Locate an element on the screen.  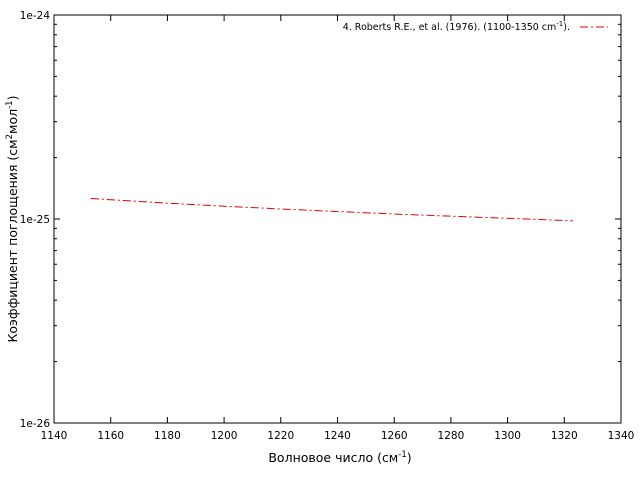
y-tick-label: 1e-26 is located at coordinates (35, 424).